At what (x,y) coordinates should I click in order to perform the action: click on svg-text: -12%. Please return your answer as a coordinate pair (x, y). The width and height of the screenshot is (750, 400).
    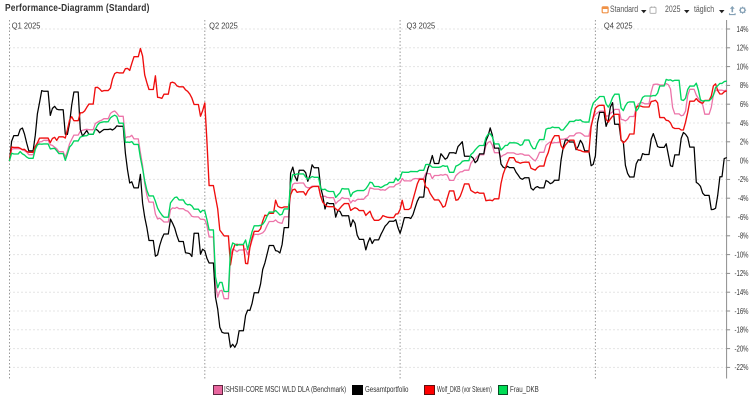
    Looking at the image, I should click on (741, 275).